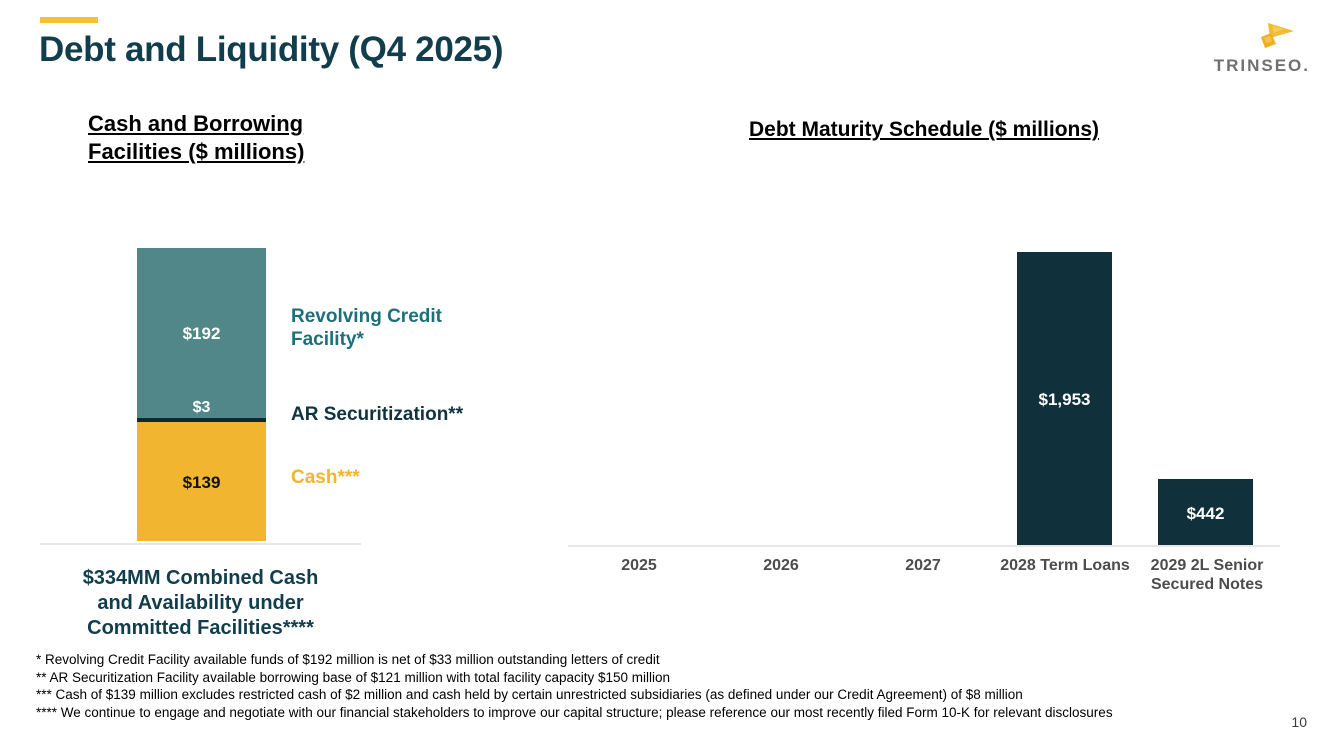  What do you see at coordinates (69, 20) in the screenshot?
I see `title-accent-dash` at bounding box center [69, 20].